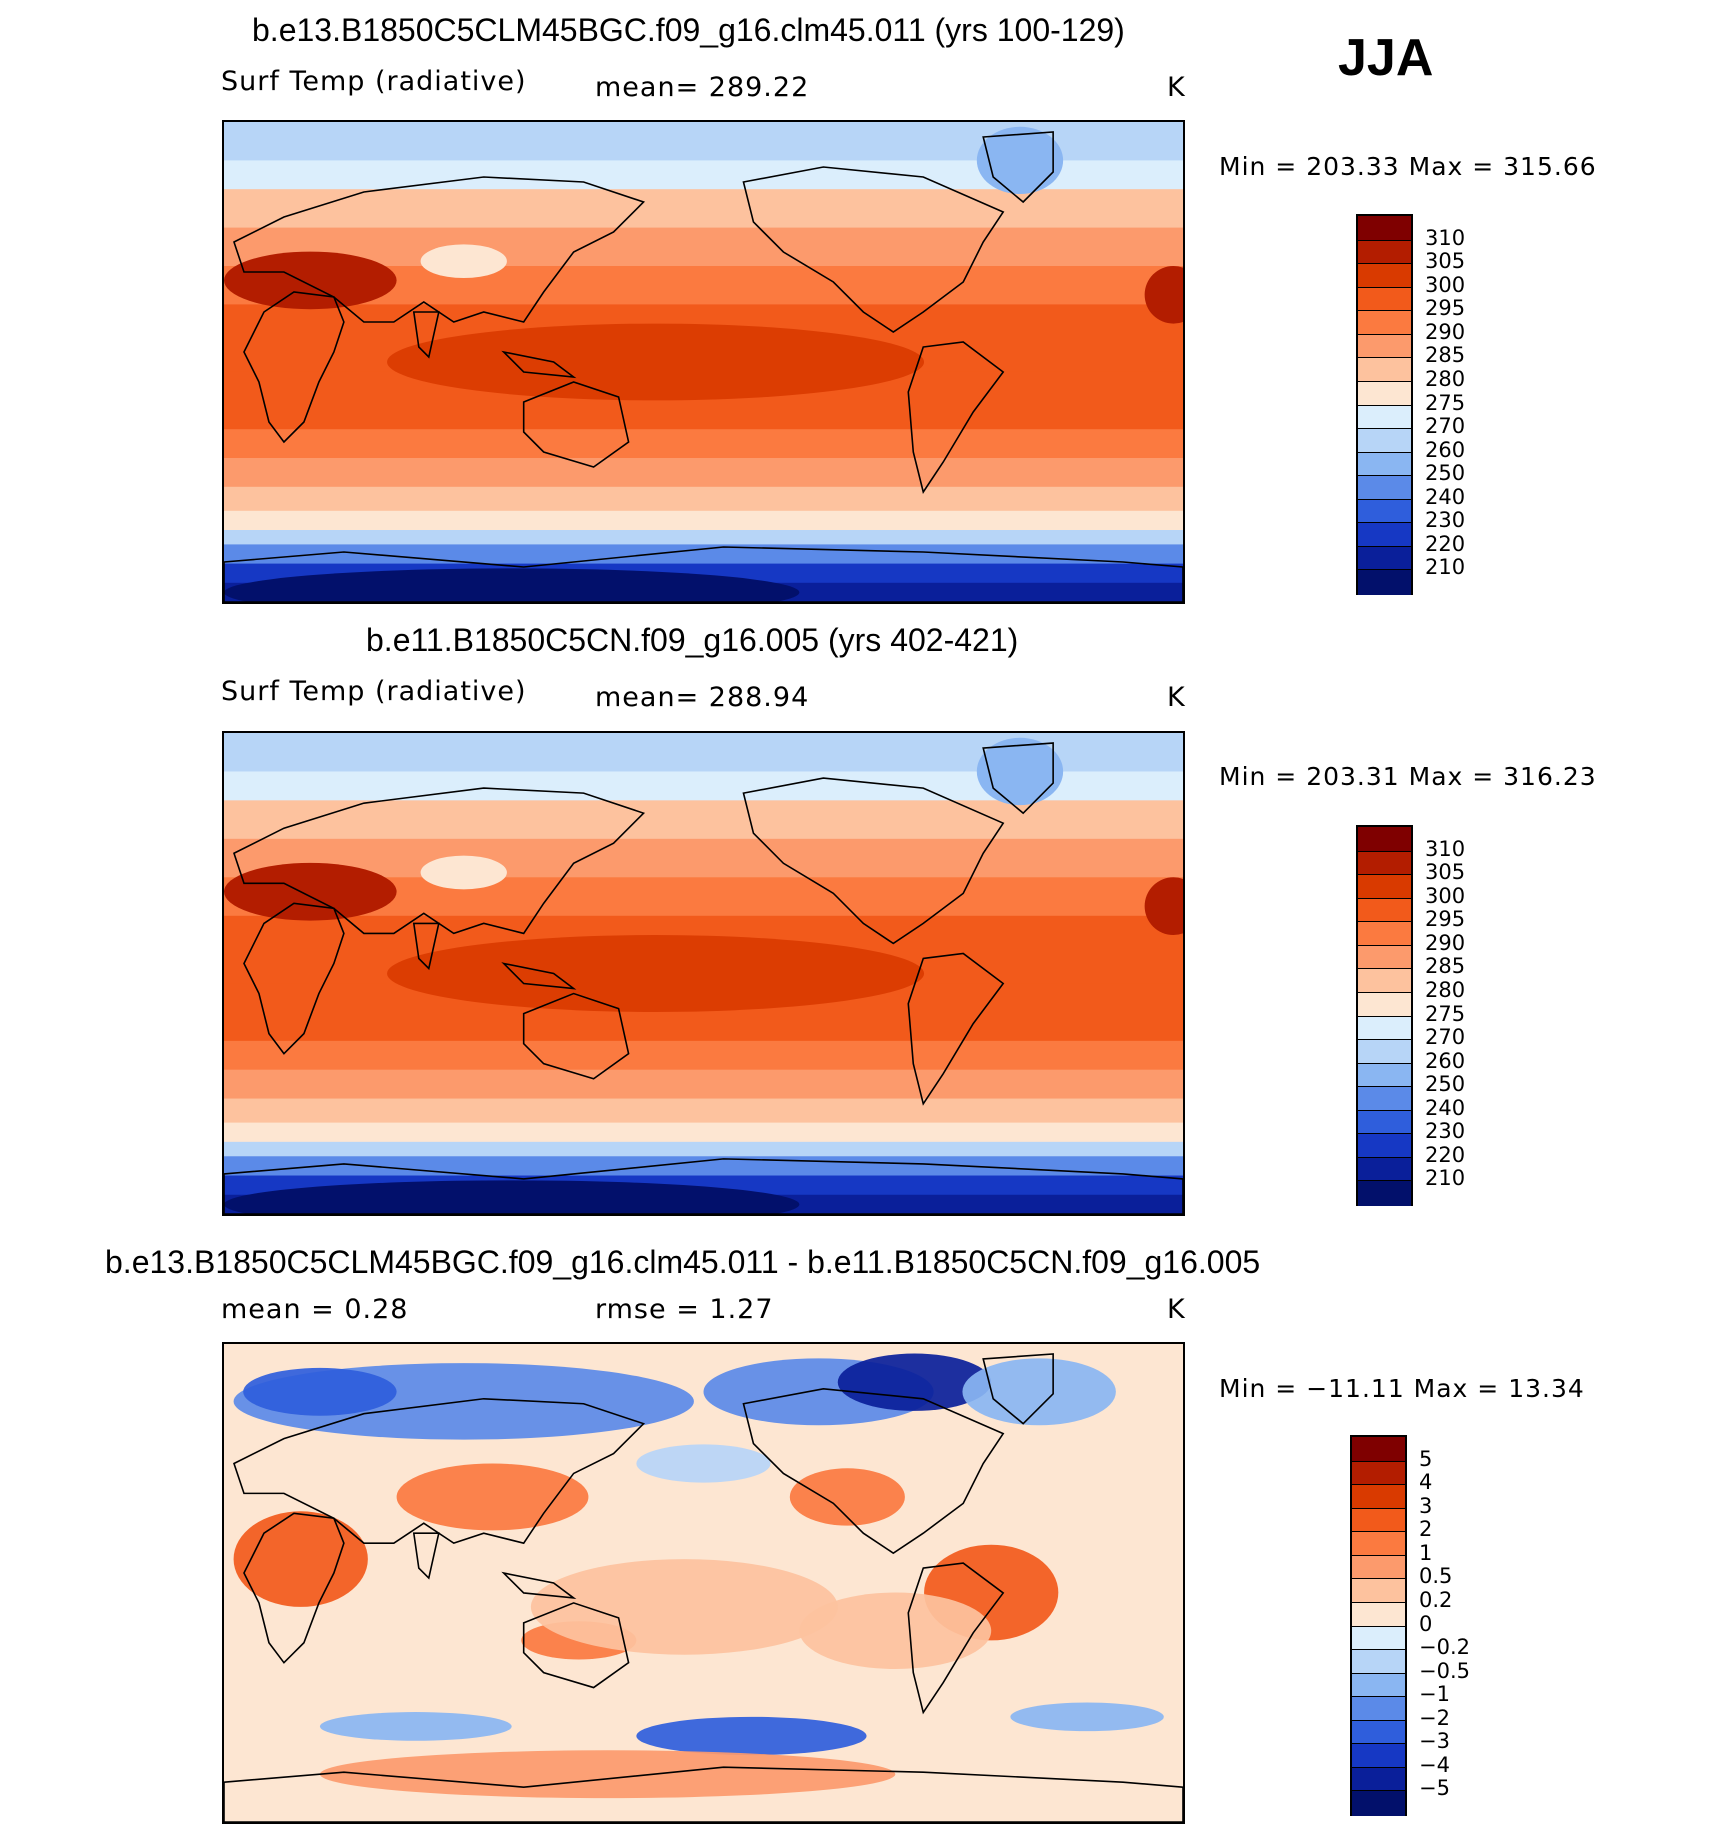 The width and height of the screenshot is (1710, 1824). I want to click on colorbar-label: 310, so click(1445, 237).